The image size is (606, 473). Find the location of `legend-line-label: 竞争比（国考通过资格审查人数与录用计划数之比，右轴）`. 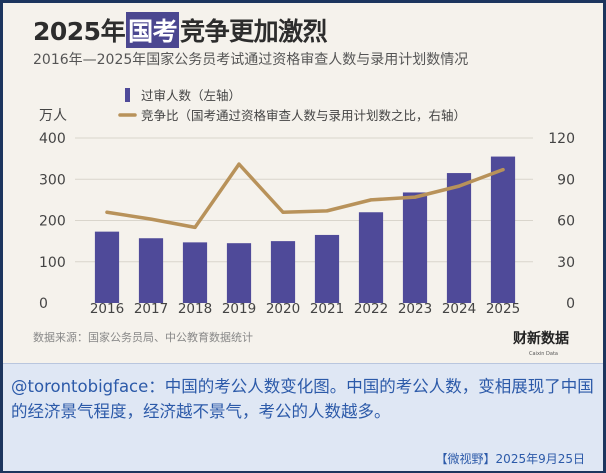

legend-line-label: 竞争比（国考通过资格审查人数与录用计划数之比，右轴） is located at coordinates (303, 115).